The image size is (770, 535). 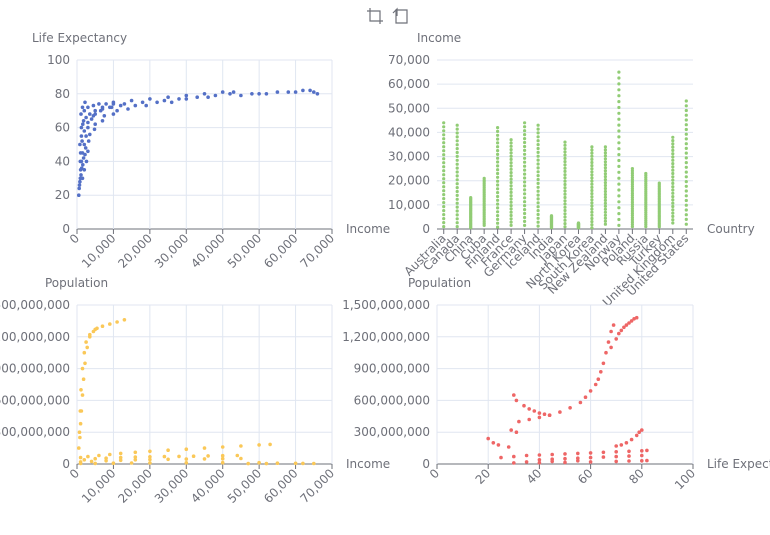 I want to click on data-zoom-icon, so click(x=375, y=16).